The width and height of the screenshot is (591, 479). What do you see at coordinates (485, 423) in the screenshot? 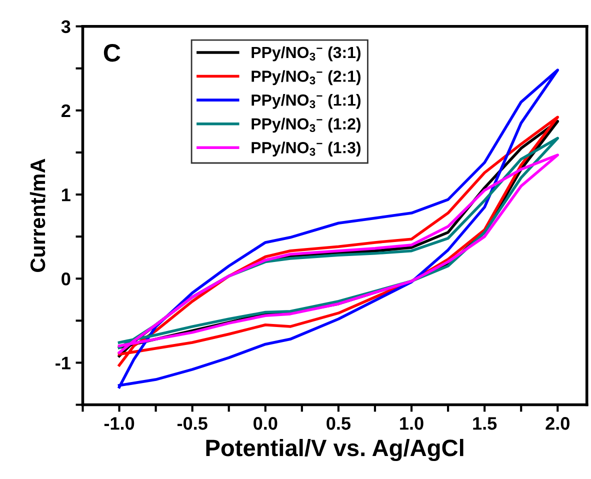
I see `x-tick-label: 1.5` at bounding box center [485, 423].